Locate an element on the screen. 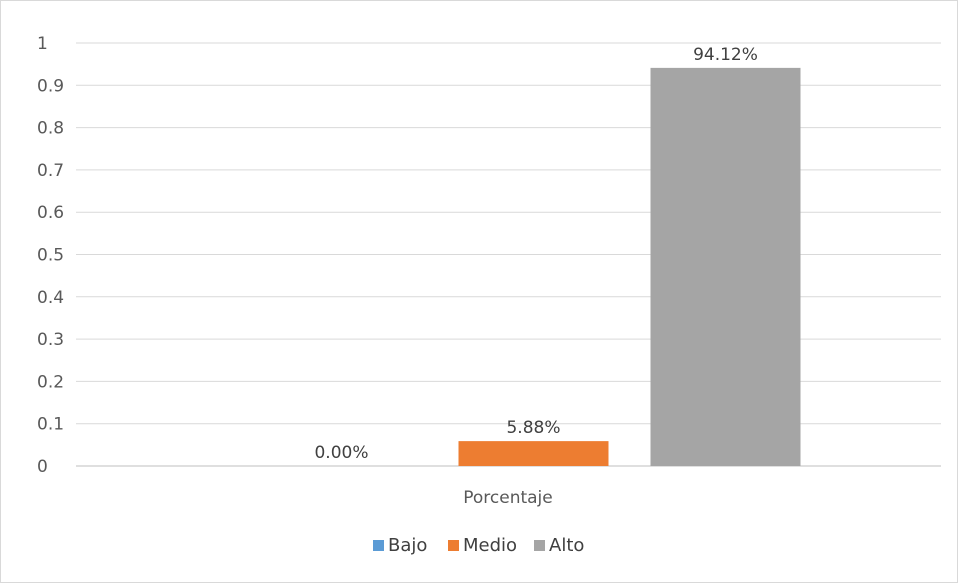 This screenshot has width=958, height=587. legend: Bajo Medio Alto is located at coordinates (478, 545).